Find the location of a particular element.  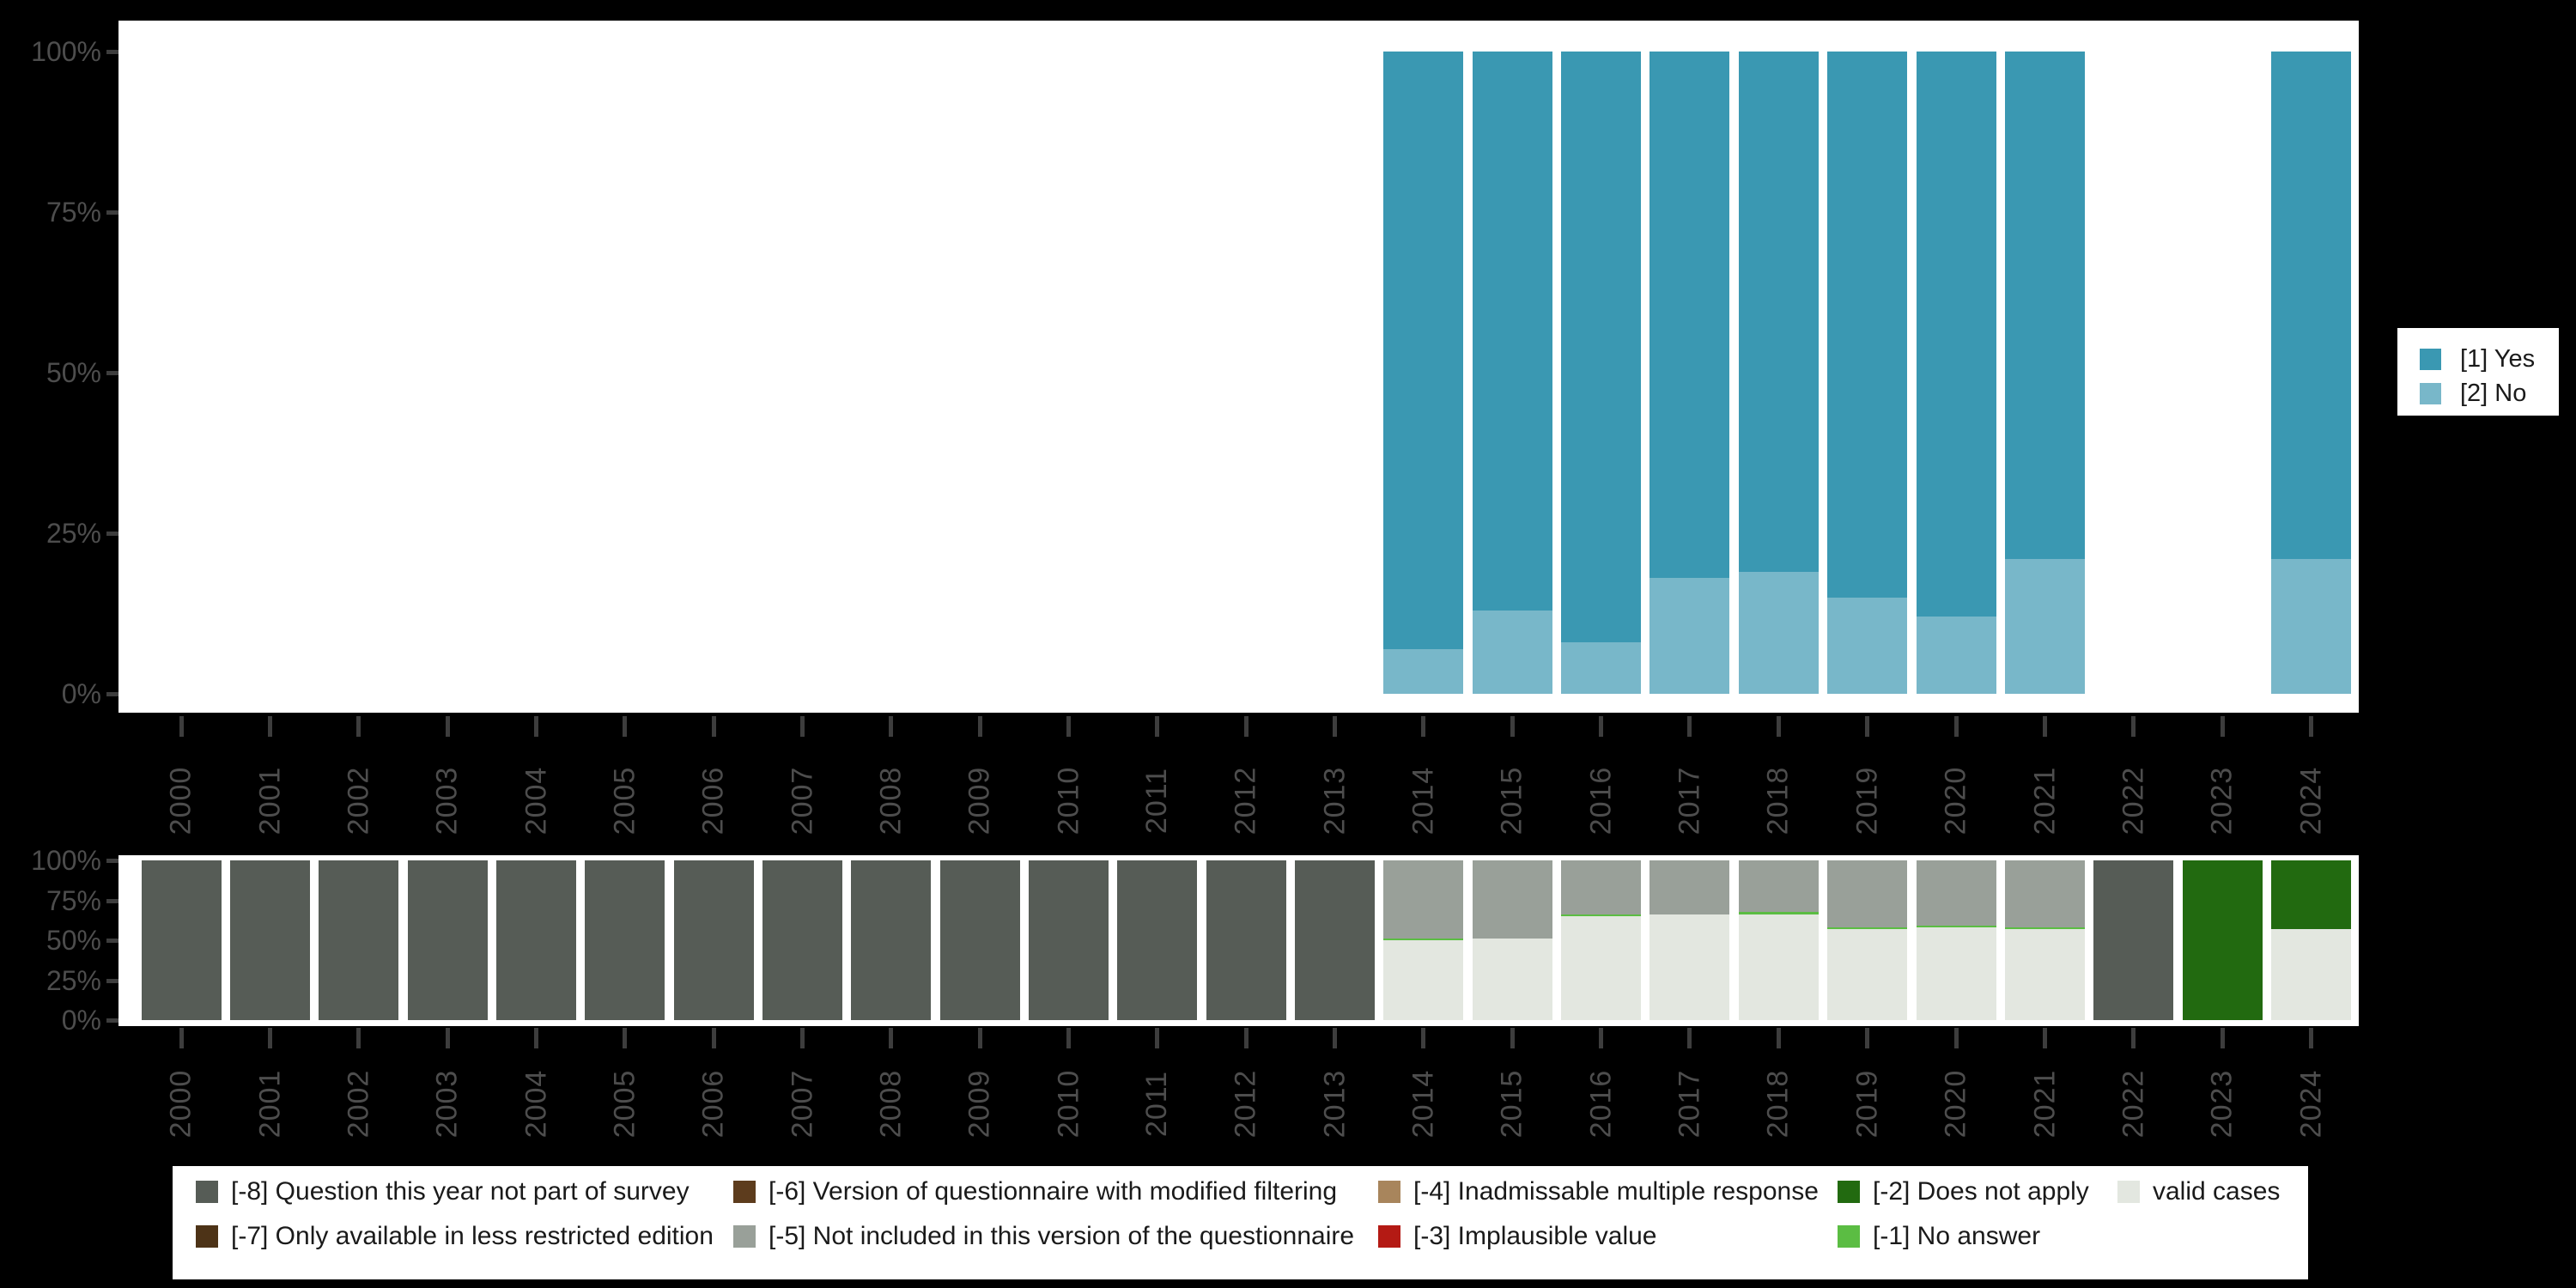

legend-label: [-2] Does not apply is located at coordinates (1981, 1191).